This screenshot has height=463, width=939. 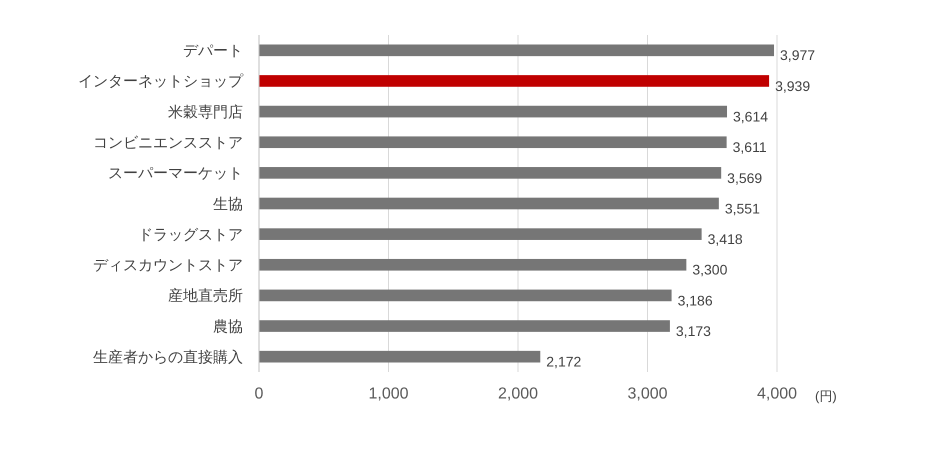 What do you see at coordinates (710, 270) in the screenshot?
I see `data-label: 3,300` at bounding box center [710, 270].